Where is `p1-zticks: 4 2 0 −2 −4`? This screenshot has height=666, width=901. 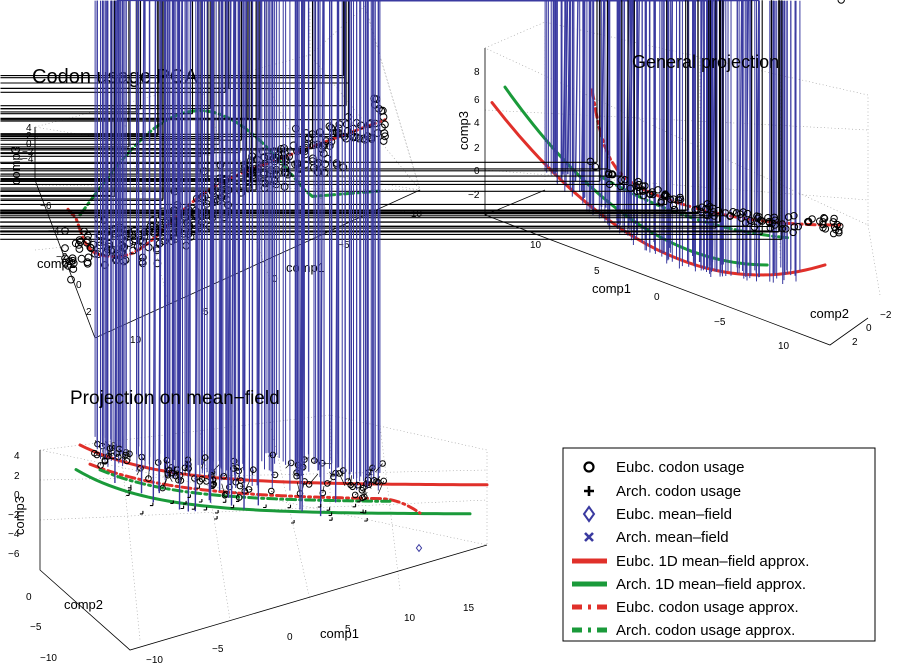
p1-zticks: 4 2 0 −2 −4 is located at coordinates (28, 144).